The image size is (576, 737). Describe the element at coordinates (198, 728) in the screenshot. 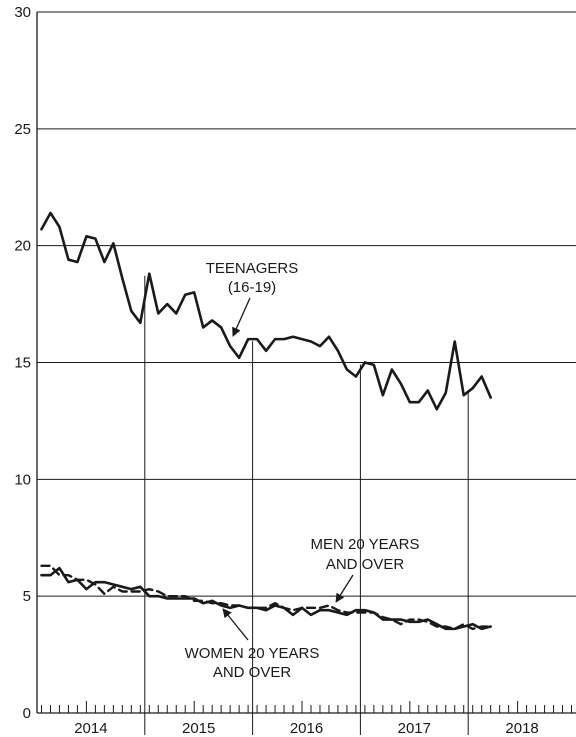

I see `year-label-2015: 2015` at that location.